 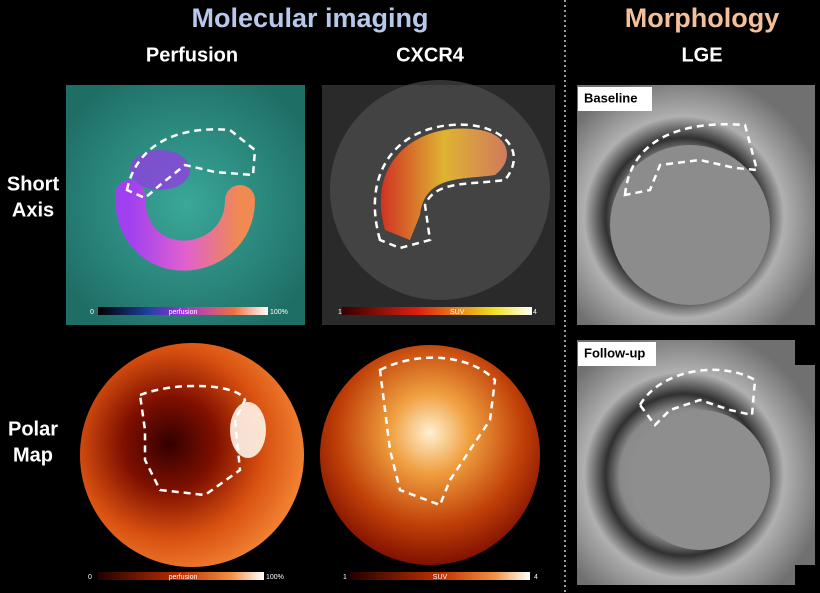 I want to click on column-label: LGE, so click(x=701, y=55).